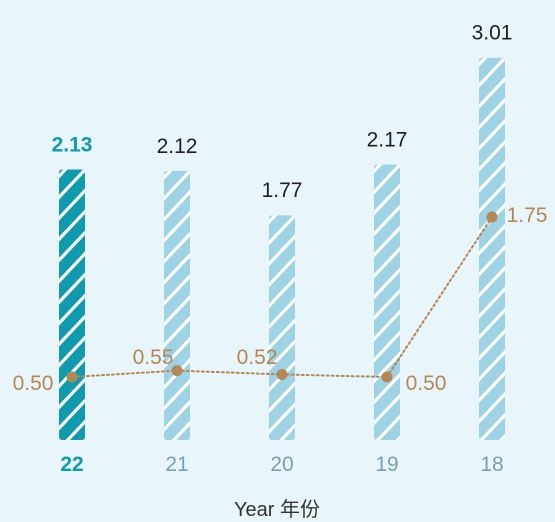 The width and height of the screenshot is (555, 522). I want to click on x-tick-label-19: 19, so click(386, 464).